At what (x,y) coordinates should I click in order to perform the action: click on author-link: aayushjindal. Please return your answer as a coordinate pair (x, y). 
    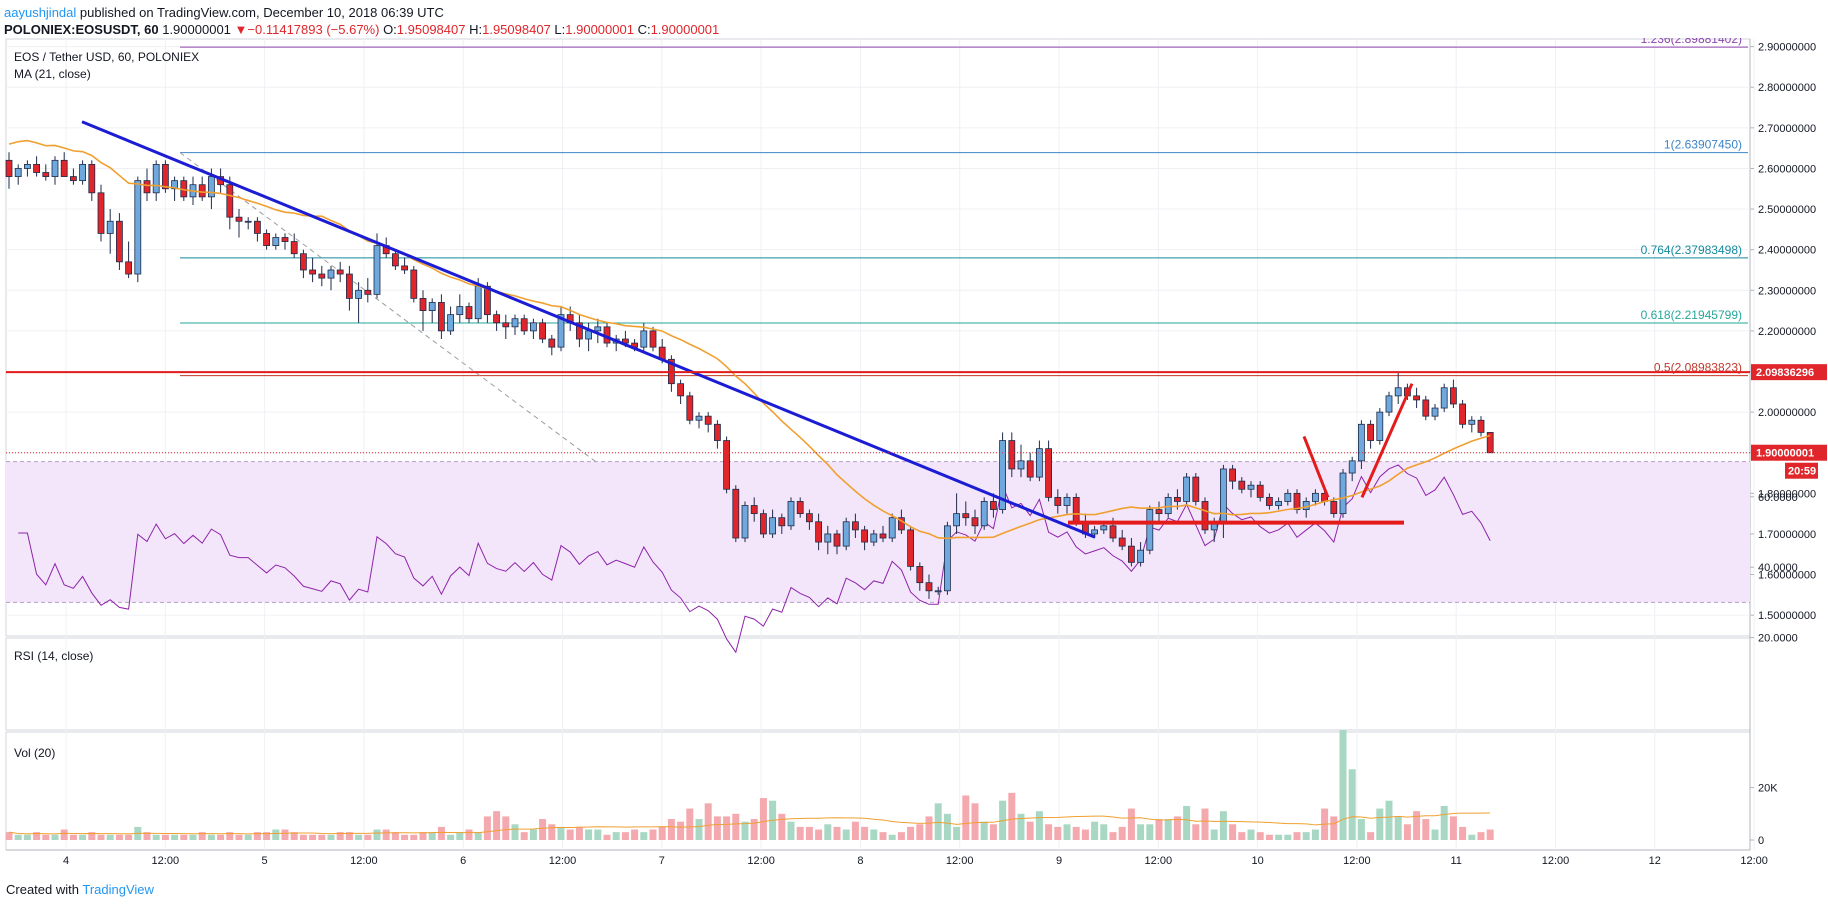
    Looking at the image, I should click on (40, 12).